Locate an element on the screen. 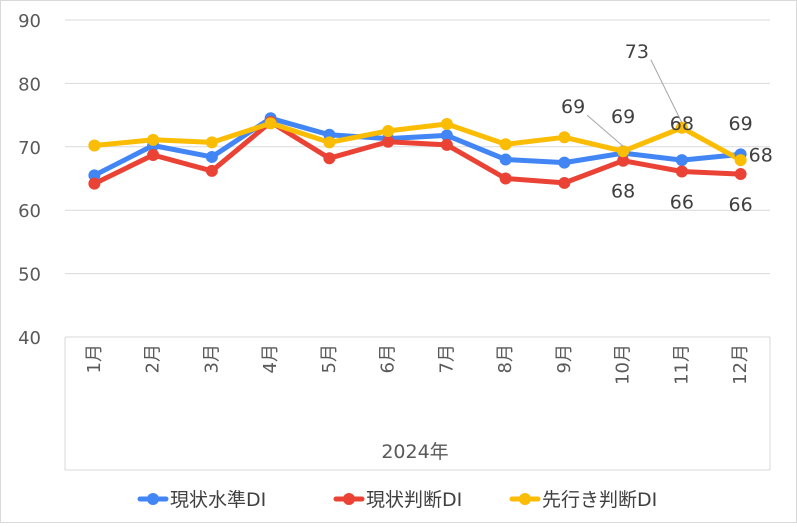  legend: 現状水準DI 現状判断DI 先行き判断DI is located at coordinates (397, 500).